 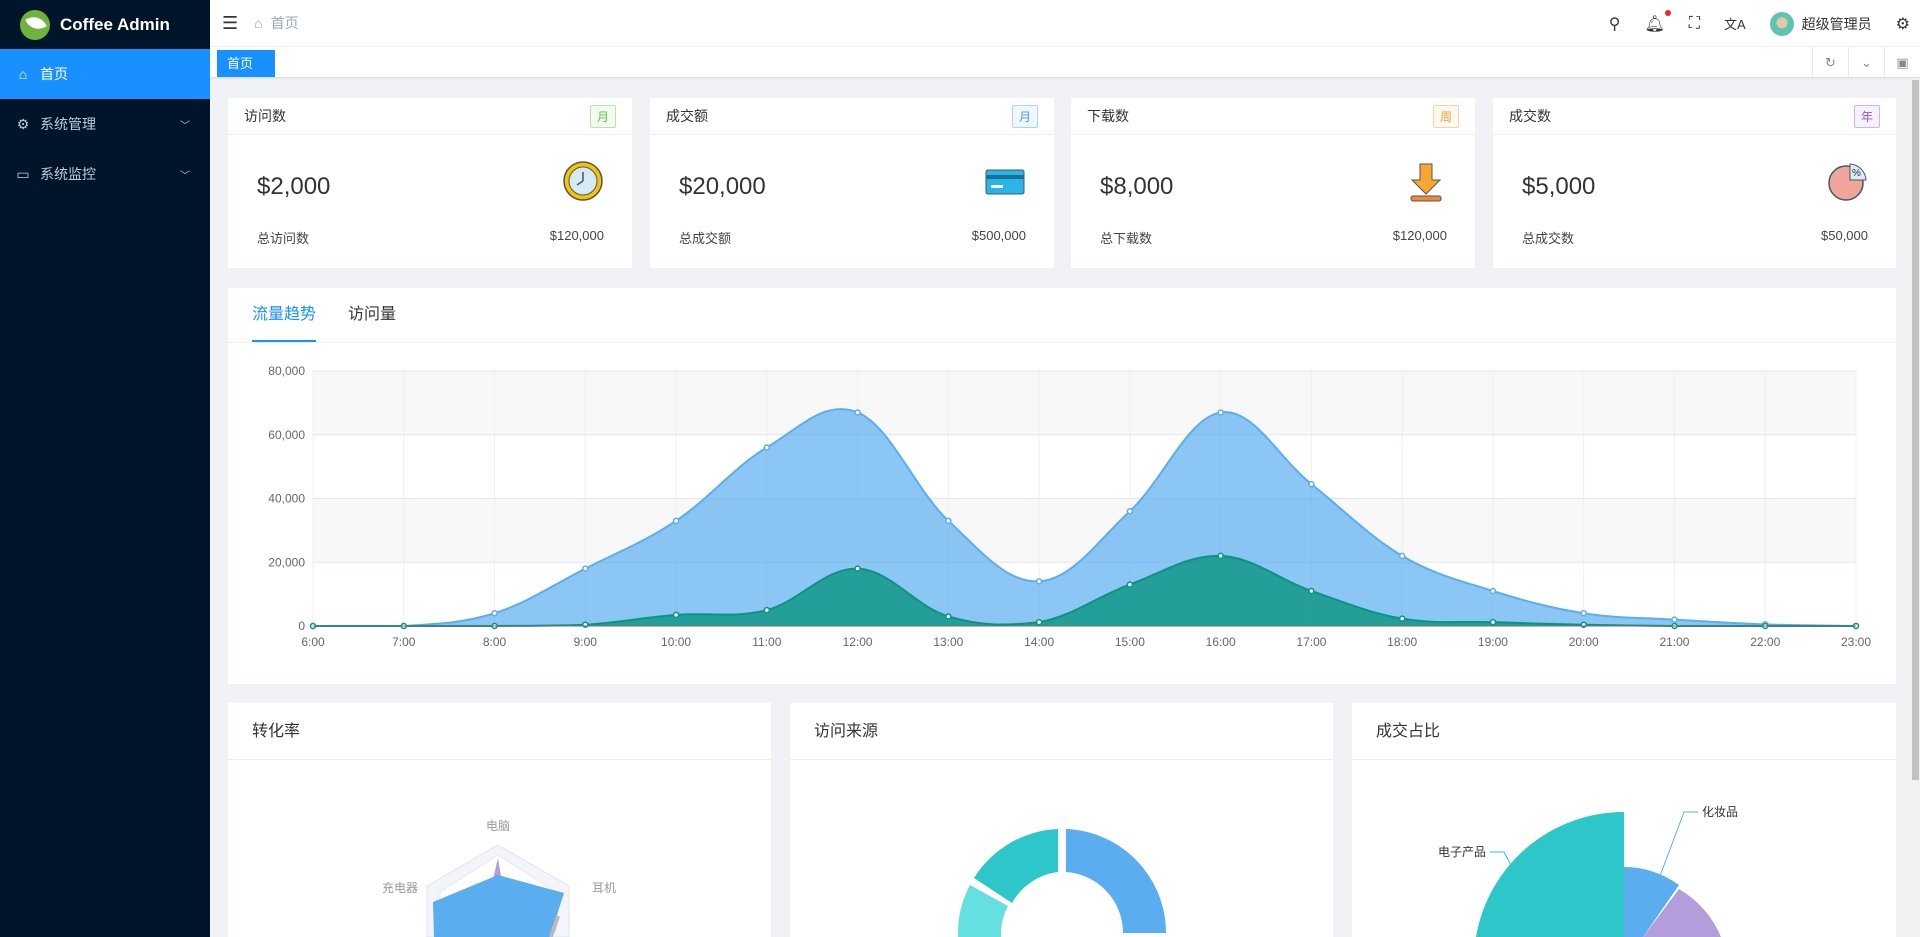 I want to click on monitor-icon: ▭, so click(x=23, y=173).